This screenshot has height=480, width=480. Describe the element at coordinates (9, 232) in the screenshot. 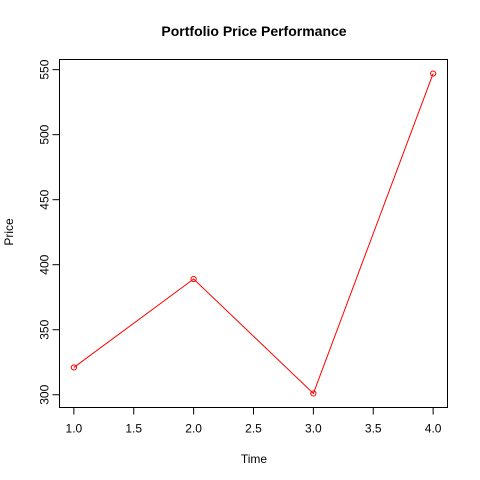

I see `y-axis-label: Price` at that location.